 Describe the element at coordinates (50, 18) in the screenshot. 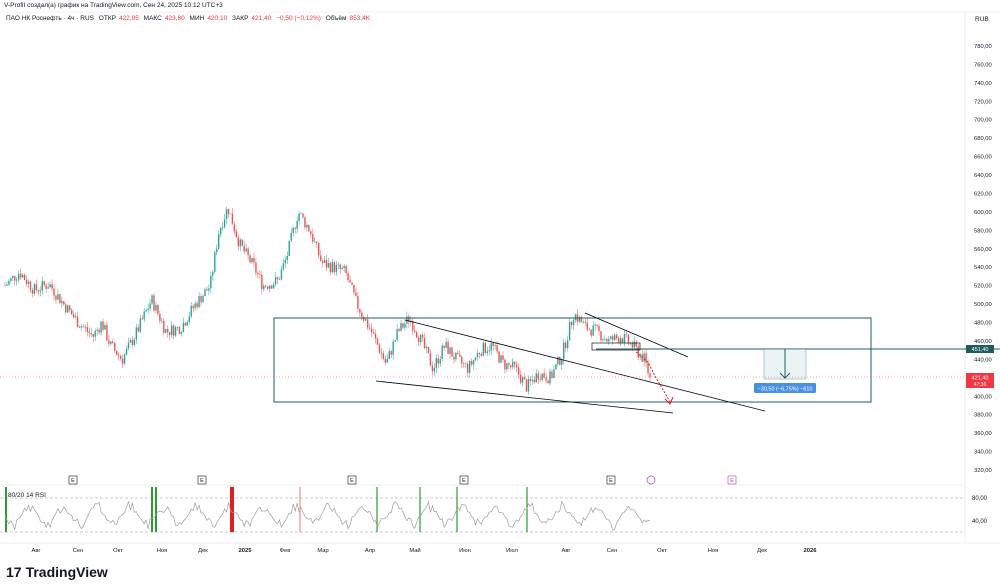

I see `symbol-name: ПАО НК Роснефть · 4ч · RUS` at that location.